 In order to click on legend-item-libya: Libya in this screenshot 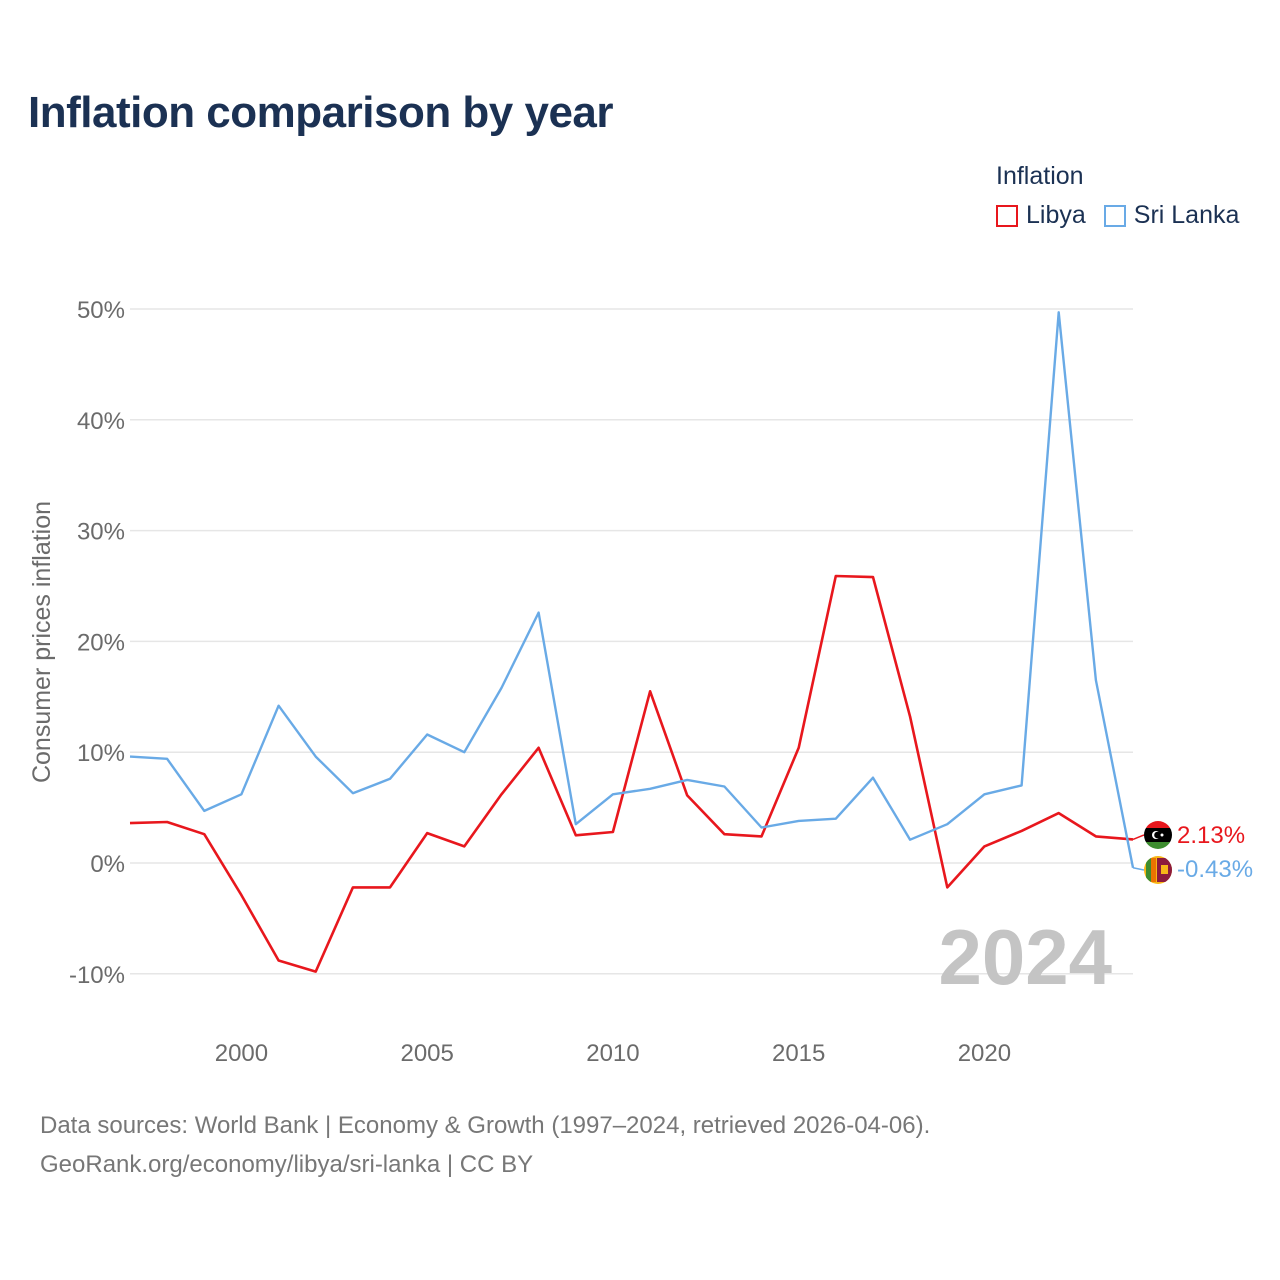, I will do `click(1041, 215)`.